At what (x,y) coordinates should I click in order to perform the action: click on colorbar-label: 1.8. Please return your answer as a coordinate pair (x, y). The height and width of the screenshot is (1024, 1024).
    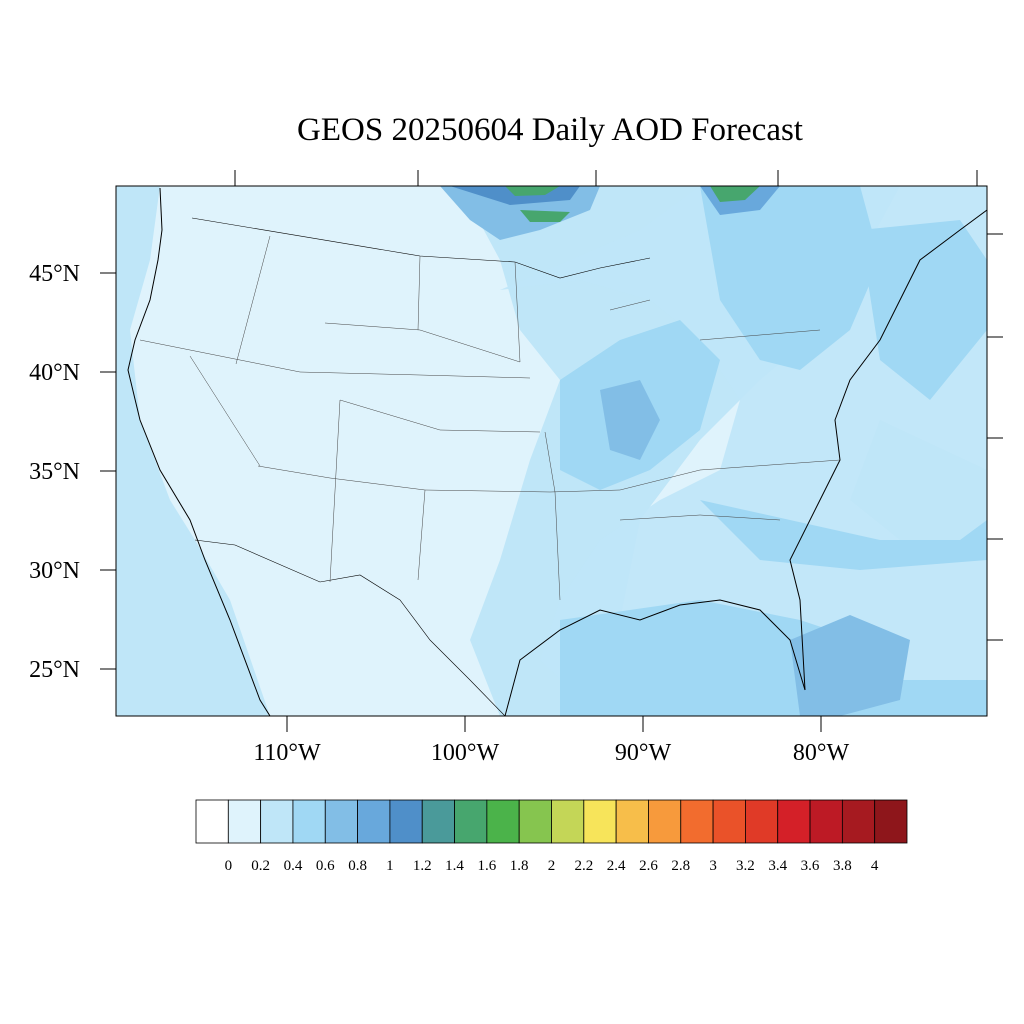
    Looking at the image, I should click on (519, 866).